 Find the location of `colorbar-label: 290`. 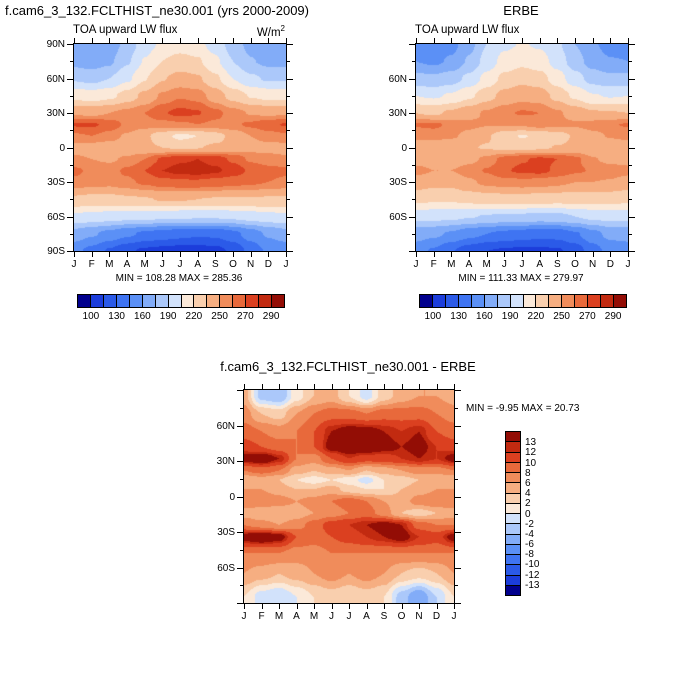

colorbar-label: 290 is located at coordinates (613, 316).